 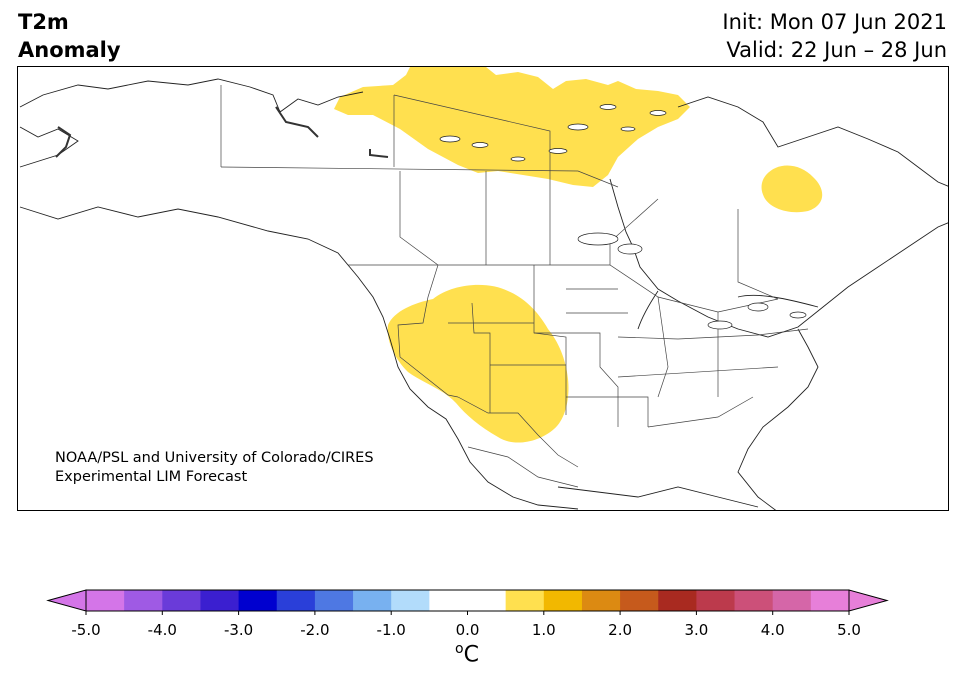 What do you see at coordinates (222, 132) in the screenshot?
I see `rivers` at bounding box center [222, 132].